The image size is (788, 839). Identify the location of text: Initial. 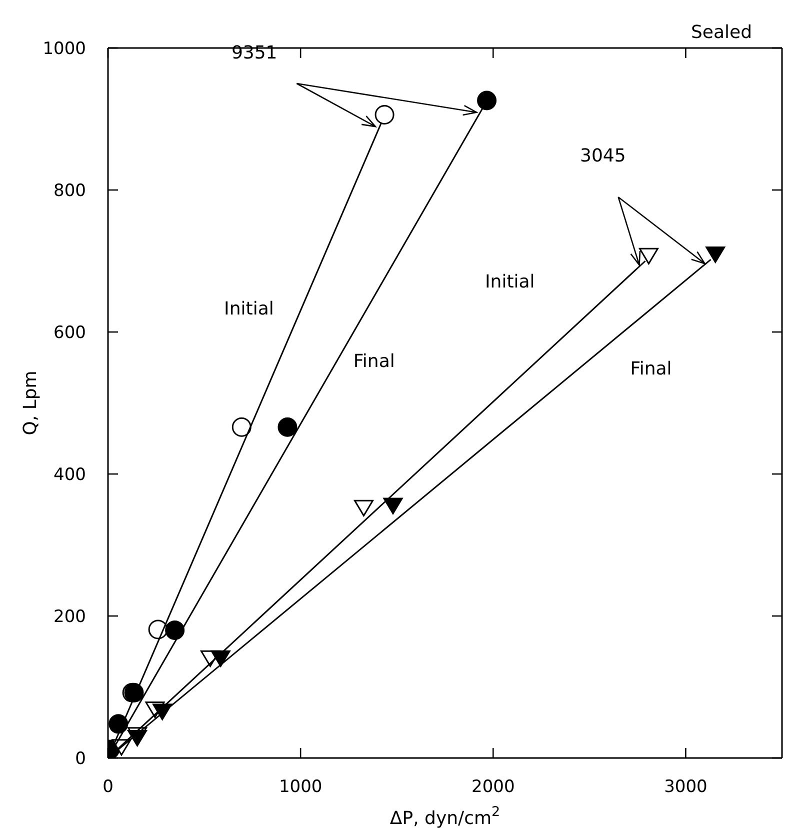
(509, 281).